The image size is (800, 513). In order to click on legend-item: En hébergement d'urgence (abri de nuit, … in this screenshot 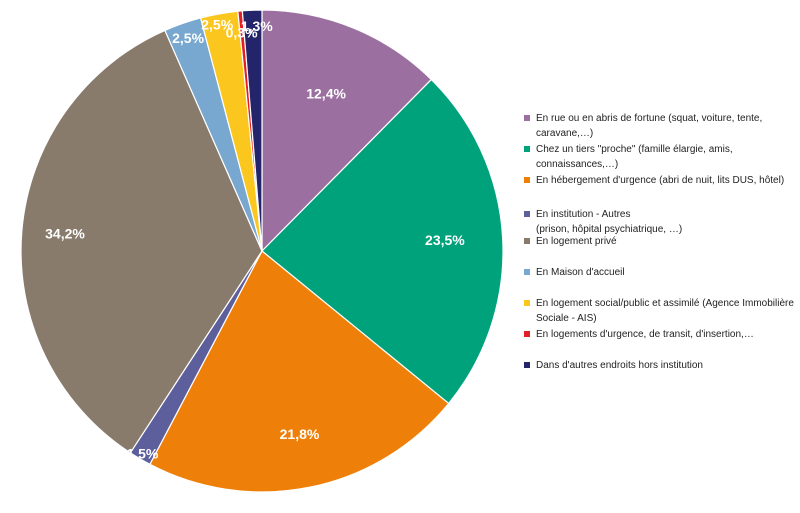, I will do `click(659, 180)`.